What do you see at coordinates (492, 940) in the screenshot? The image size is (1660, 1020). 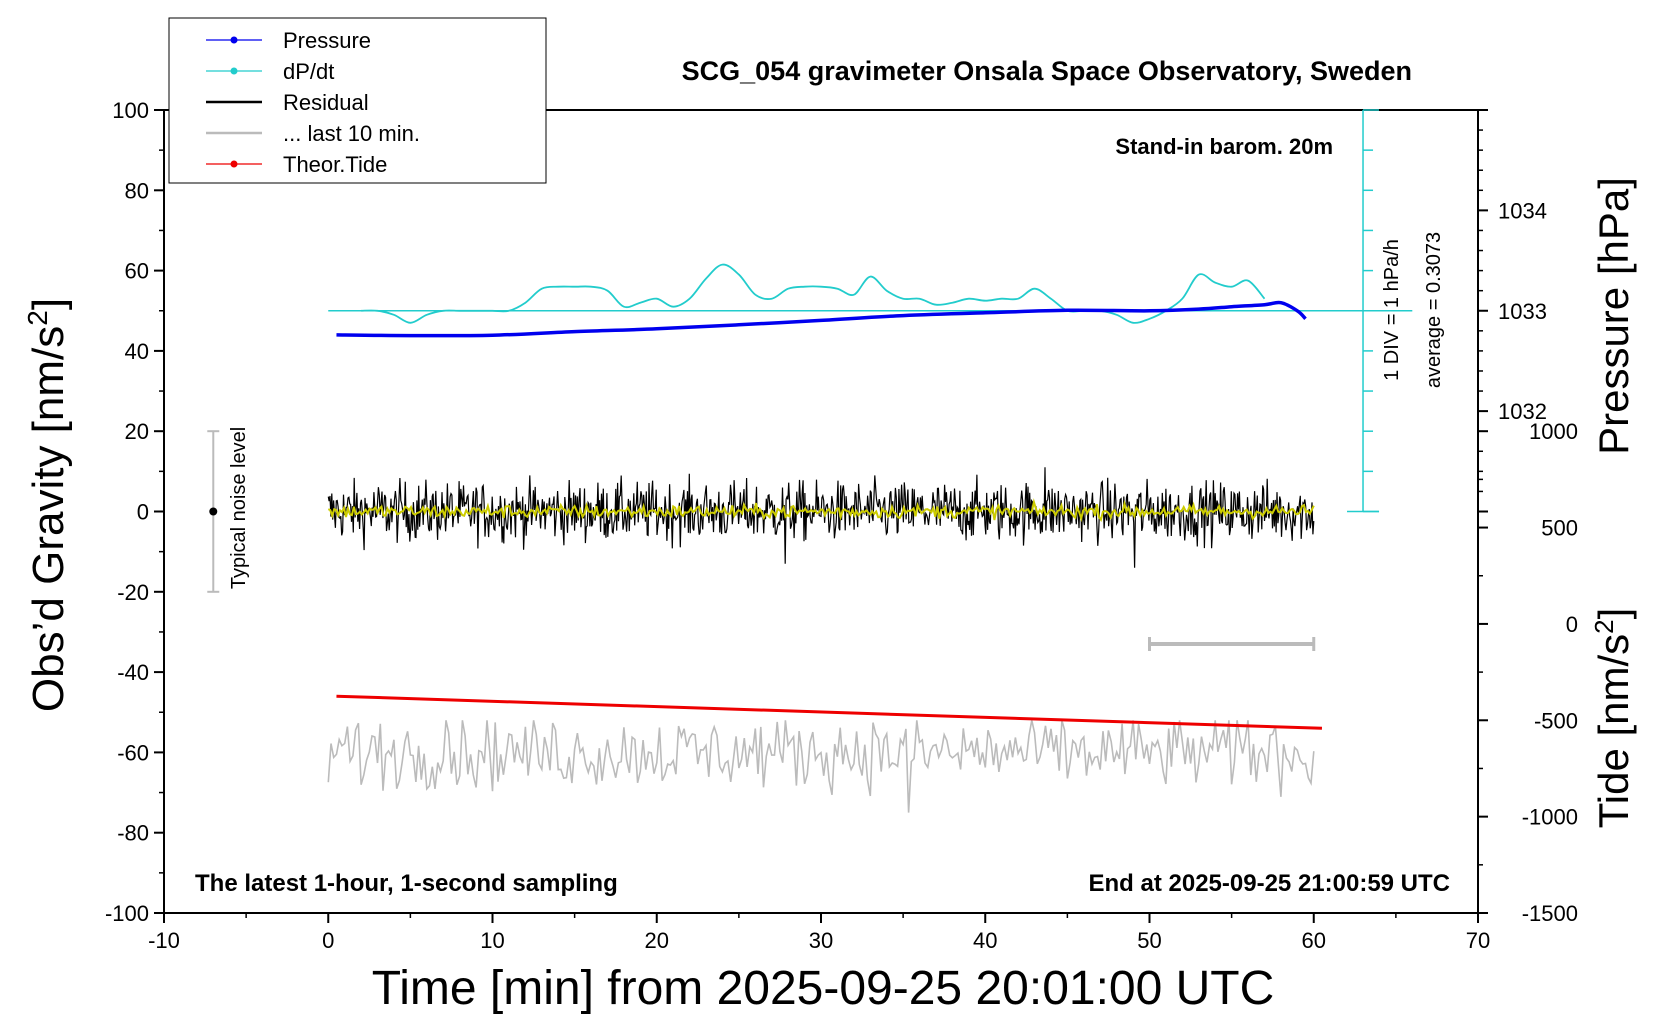 I see `x-tick-label: 10` at bounding box center [492, 940].